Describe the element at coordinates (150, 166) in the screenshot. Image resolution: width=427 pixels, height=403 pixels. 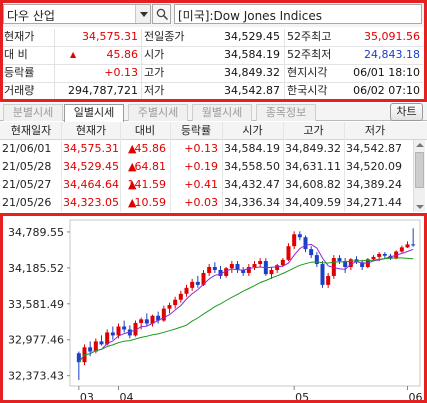
I see `table-cell-change: 64.81` at that location.